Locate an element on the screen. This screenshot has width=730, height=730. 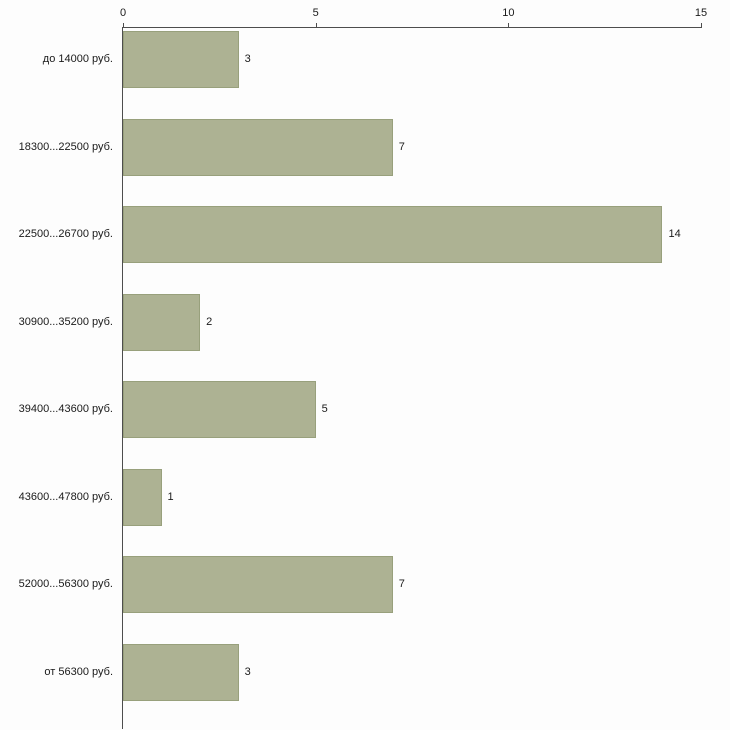
value-label: 5 is located at coordinates (324, 409).